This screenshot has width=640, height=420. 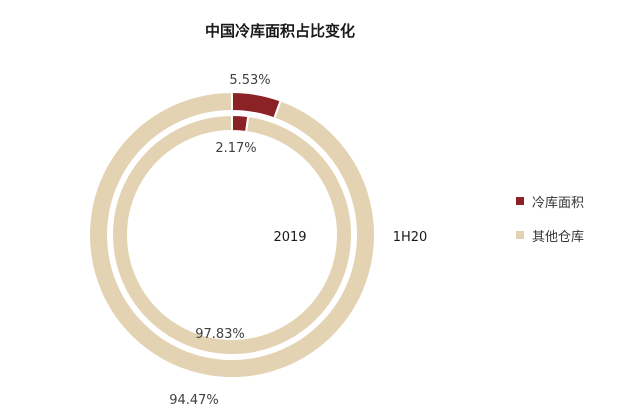 I want to click on series-label-2019: 2019, so click(x=289, y=237).